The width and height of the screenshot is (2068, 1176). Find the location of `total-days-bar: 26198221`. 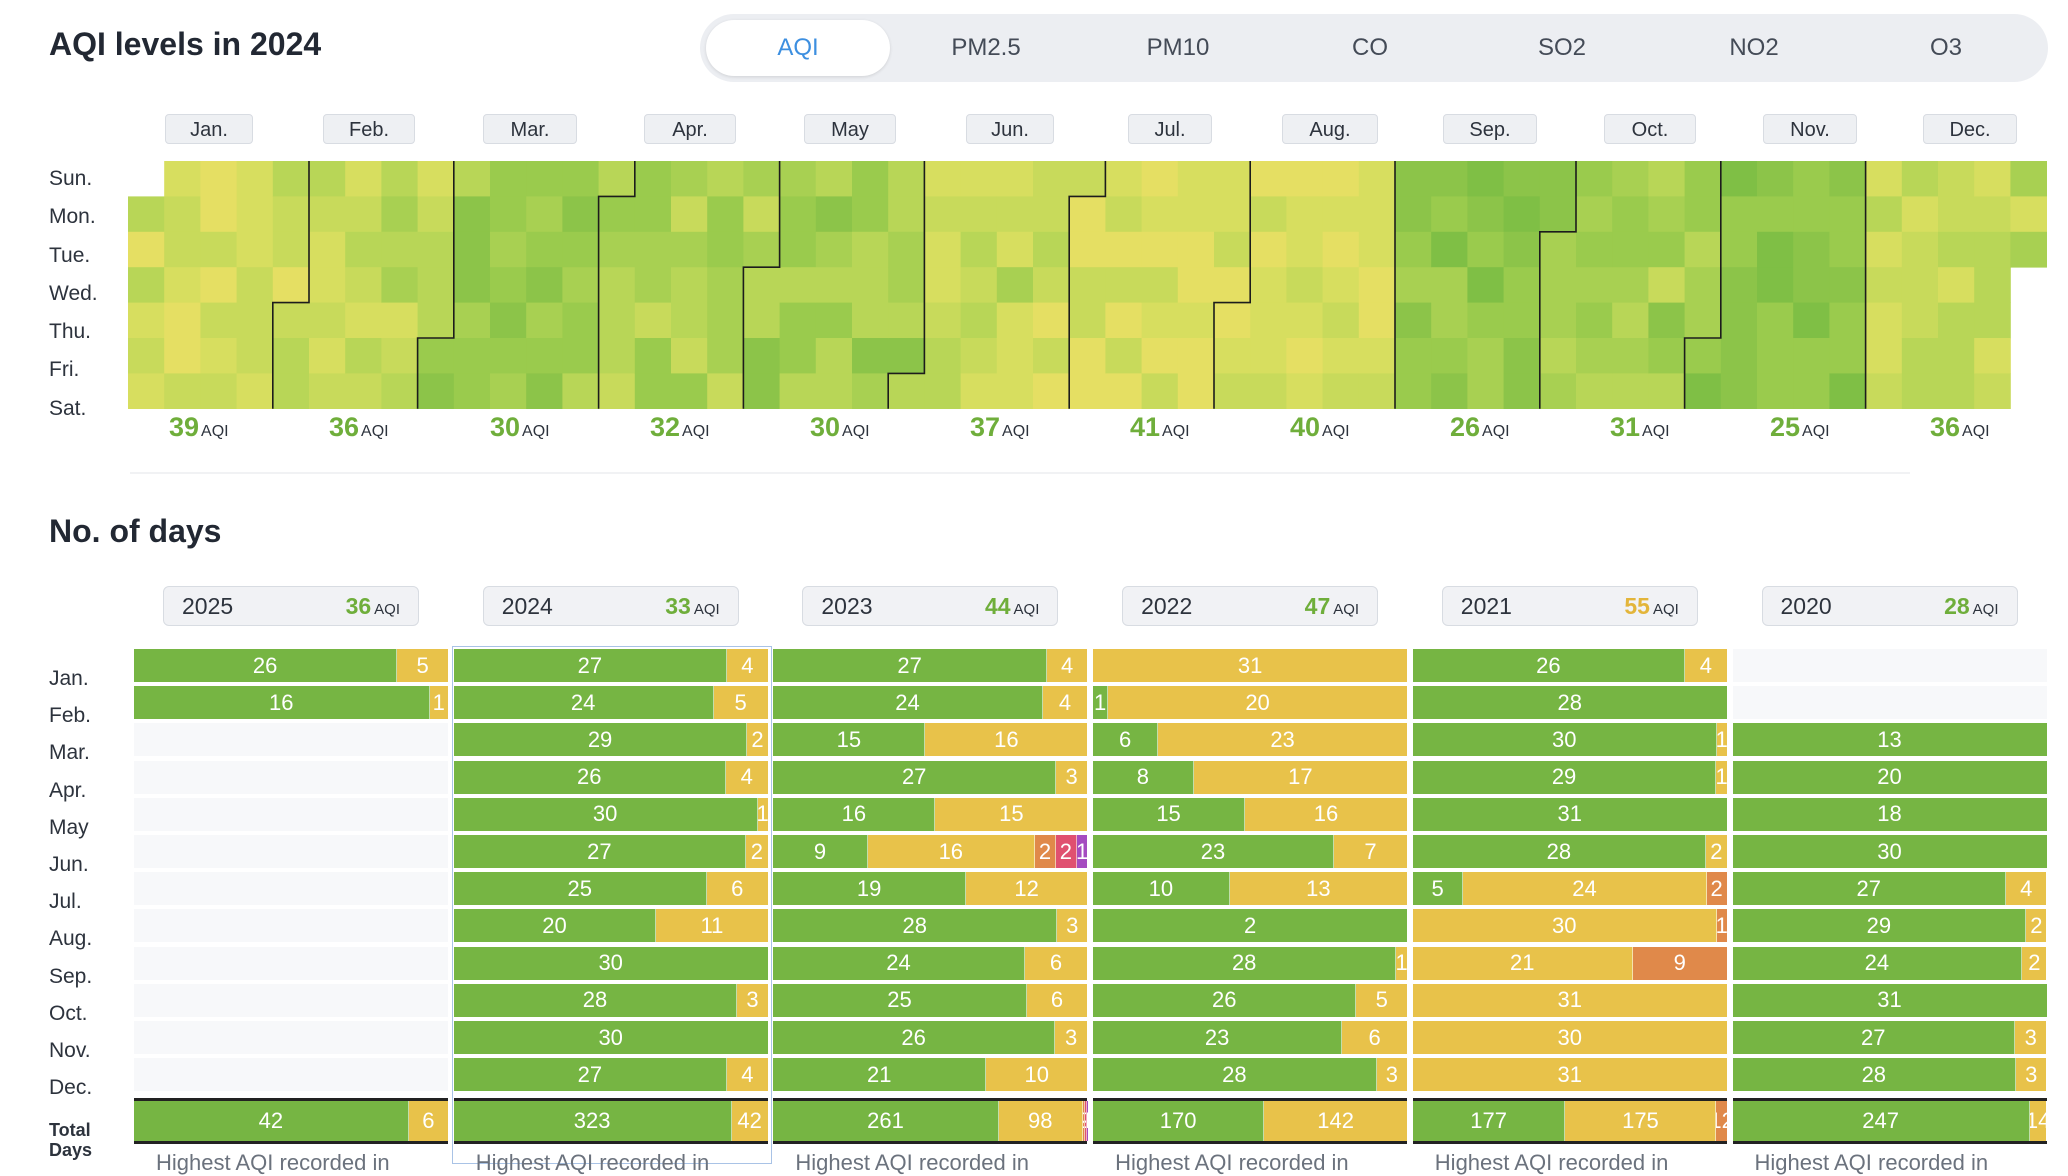

total-days-bar: 26198221 is located at coordinates (930, 1121).